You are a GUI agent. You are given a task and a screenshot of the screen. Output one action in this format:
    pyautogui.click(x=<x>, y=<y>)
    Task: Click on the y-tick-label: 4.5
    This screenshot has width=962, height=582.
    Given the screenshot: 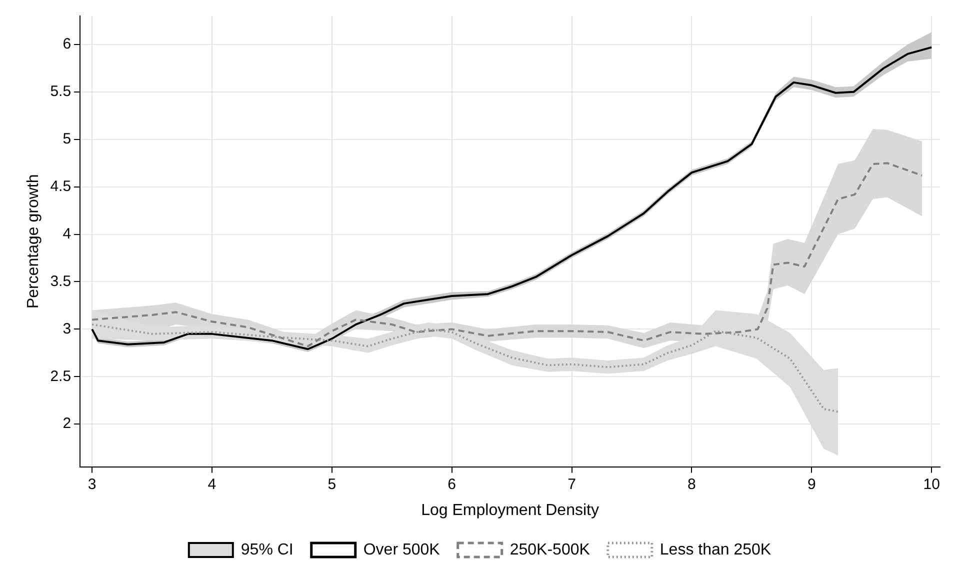 What is the action you would take?
    pyautogui.click(x=61, y=186)
    